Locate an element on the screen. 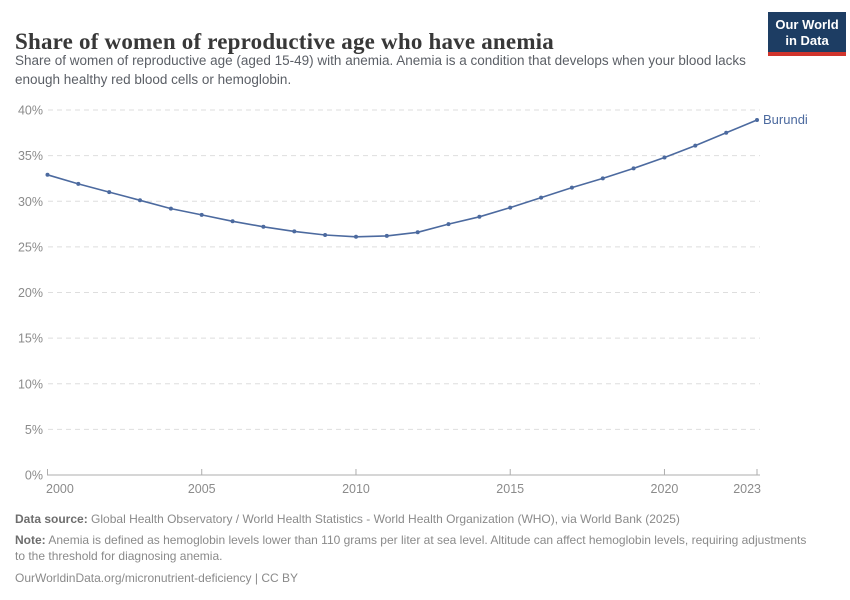 Image resolution: width=850 pixels, height=600 pixels. y-tick-label: 5% is located at coordinates (34, 430).